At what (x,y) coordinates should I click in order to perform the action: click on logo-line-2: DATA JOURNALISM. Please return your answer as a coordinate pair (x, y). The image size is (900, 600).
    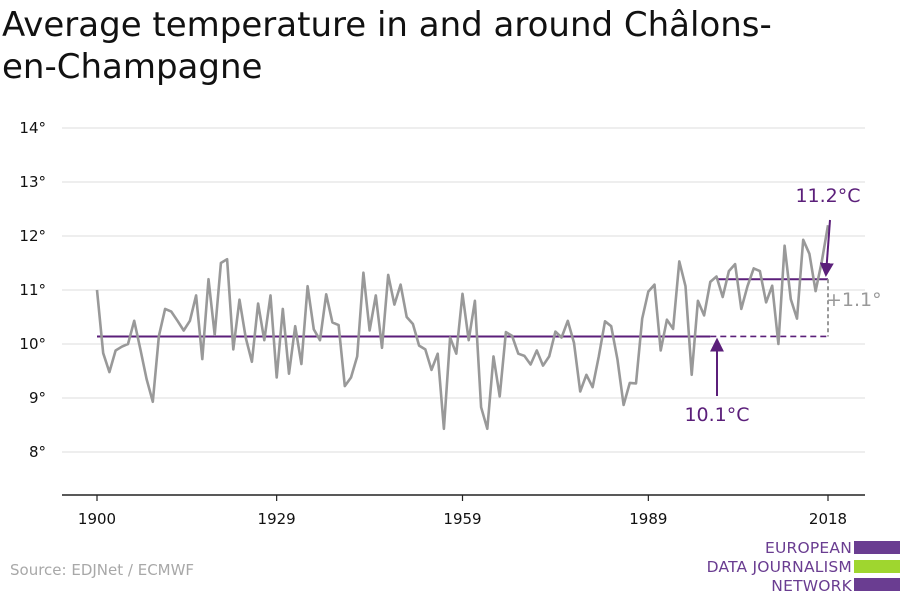
    Looking at the image, I should click on (779, 567).